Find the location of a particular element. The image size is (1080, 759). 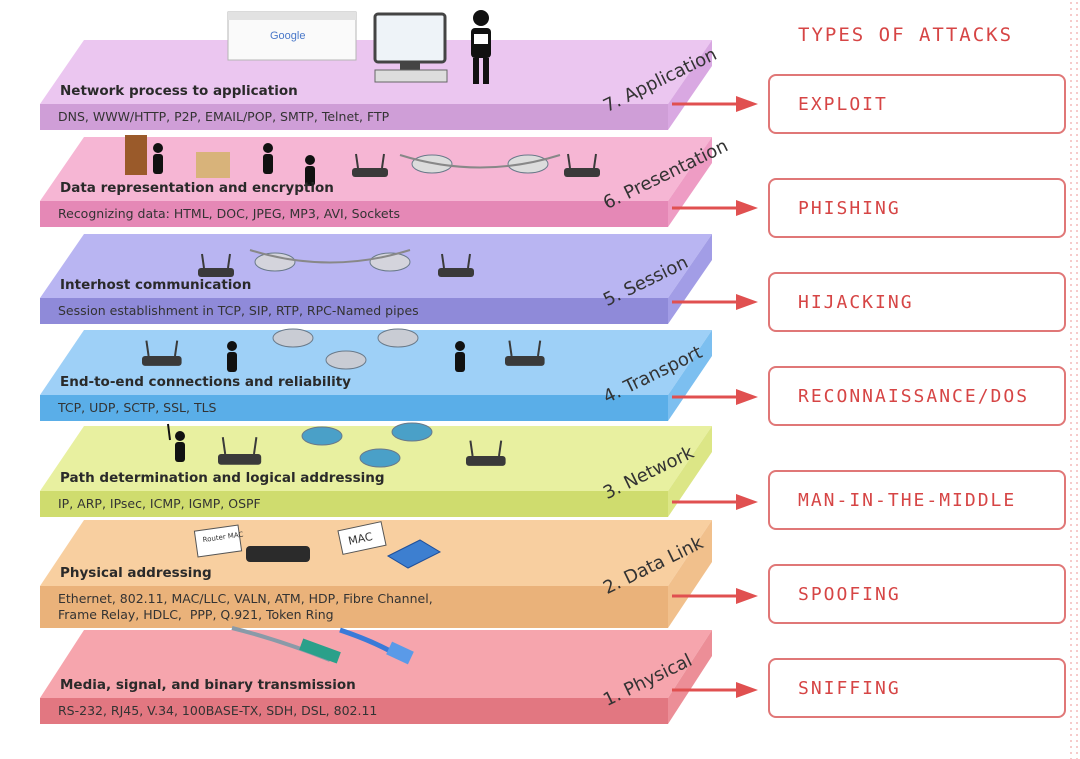

attack-label: HIJACKING is located at coordinates (856, 302).